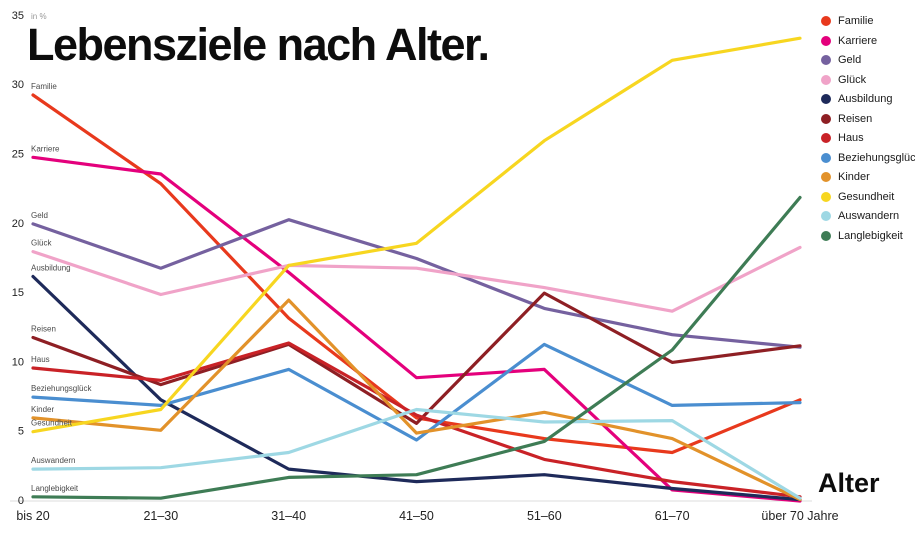  I want to click on legend-item: Kinder, so click(868, 177).